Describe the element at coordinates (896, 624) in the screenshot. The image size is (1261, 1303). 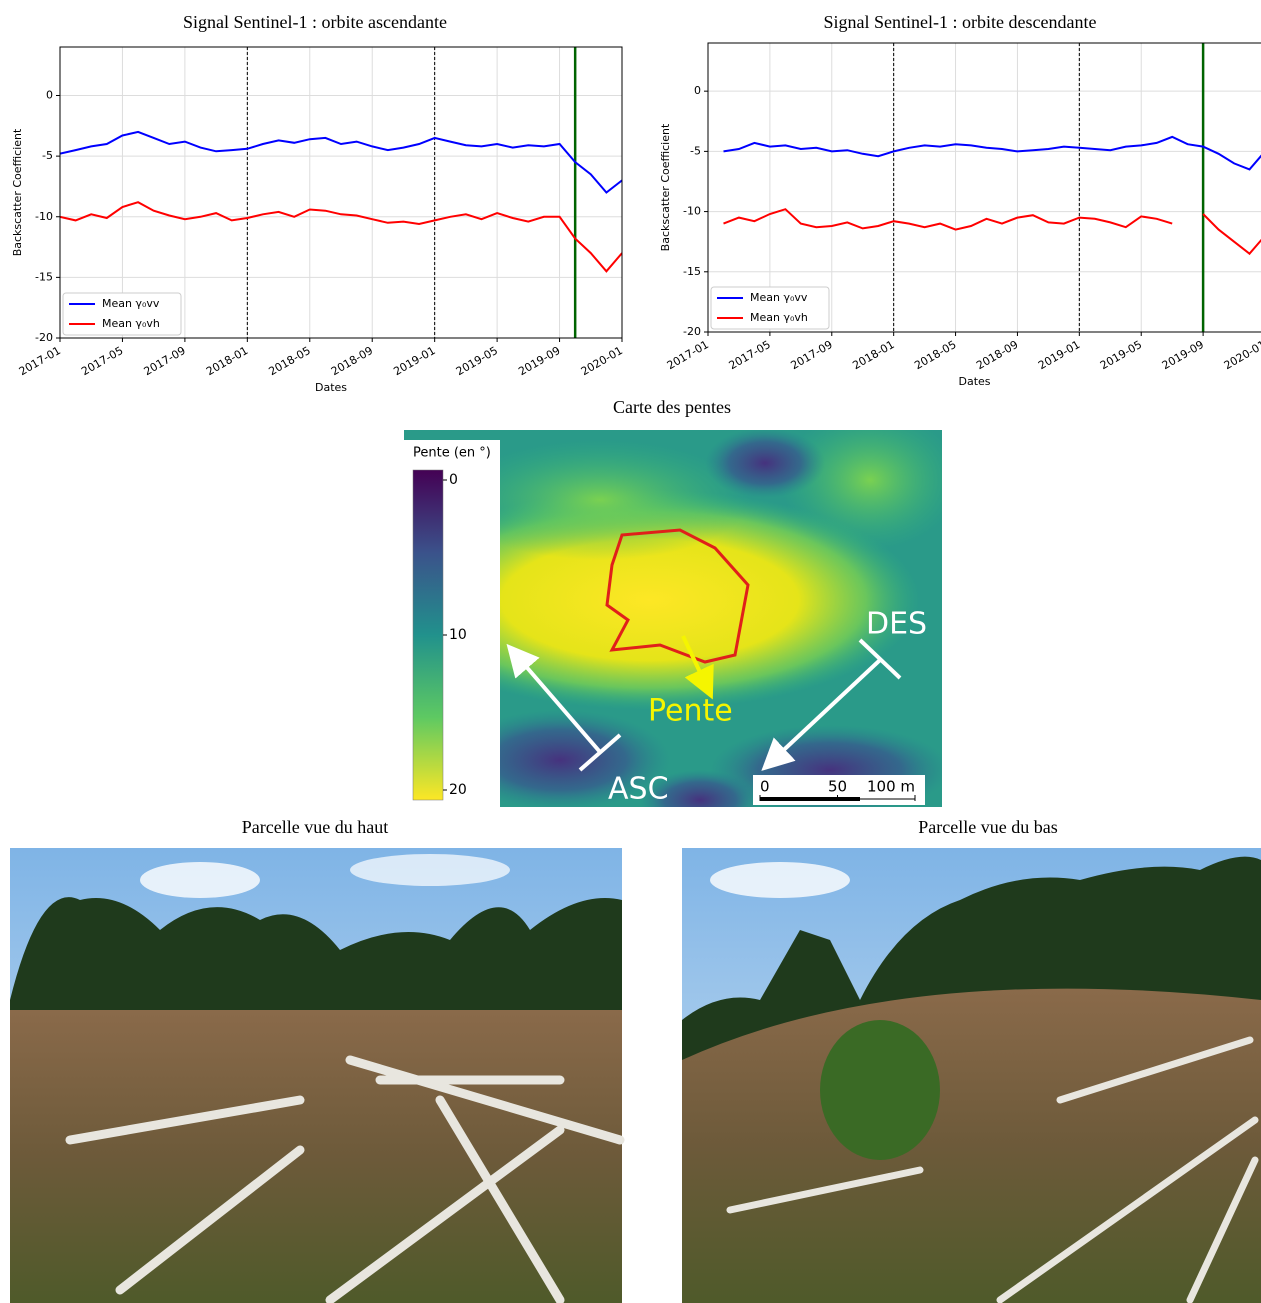
I see `des-label: DES` at that location.